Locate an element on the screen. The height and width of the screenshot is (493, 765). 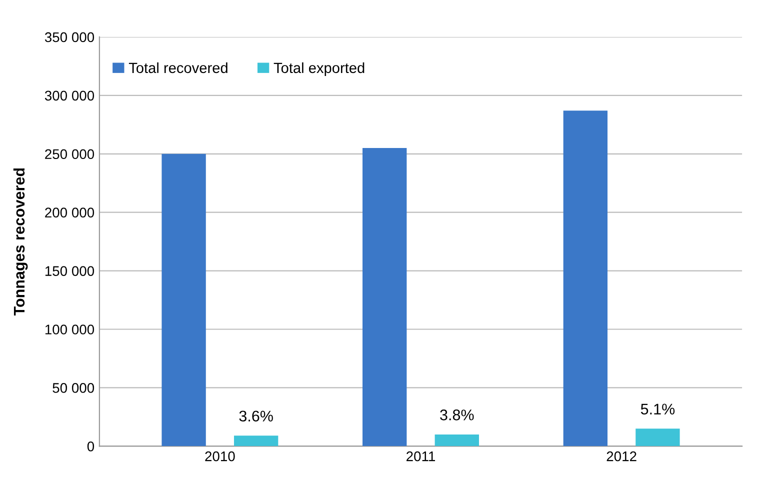
y-tick-label: 0 is located at coordinates (90, 447).